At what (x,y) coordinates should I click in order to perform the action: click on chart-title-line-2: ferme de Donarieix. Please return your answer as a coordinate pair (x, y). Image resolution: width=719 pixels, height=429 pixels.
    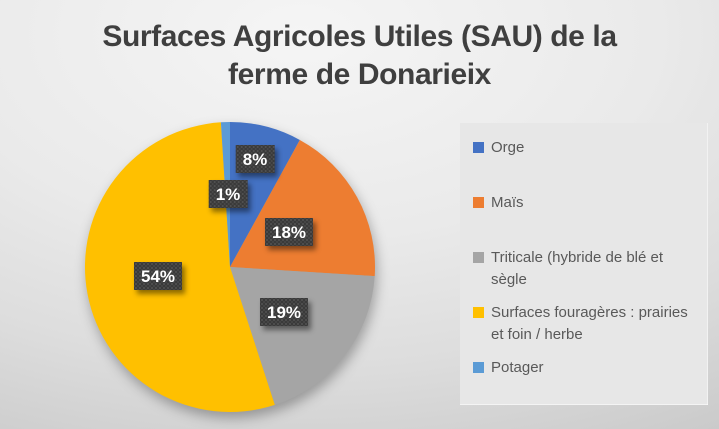
    Looking at the image, I should click on (359, 74).